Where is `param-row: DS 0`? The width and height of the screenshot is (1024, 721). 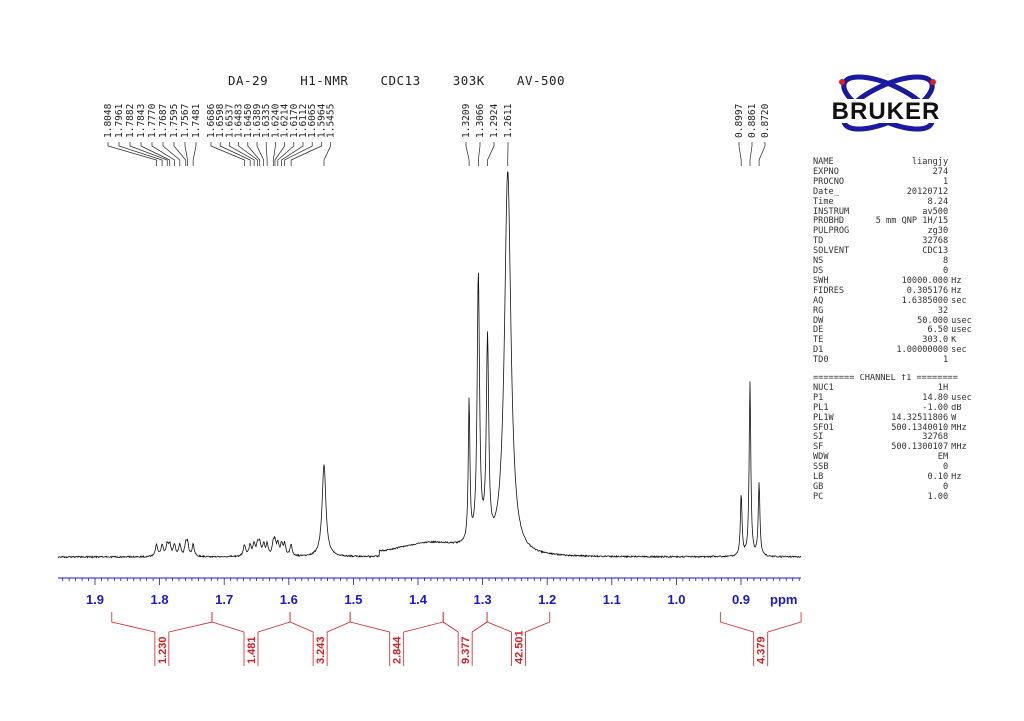 param-row: DS 0 is located at coordinates (893, 271).